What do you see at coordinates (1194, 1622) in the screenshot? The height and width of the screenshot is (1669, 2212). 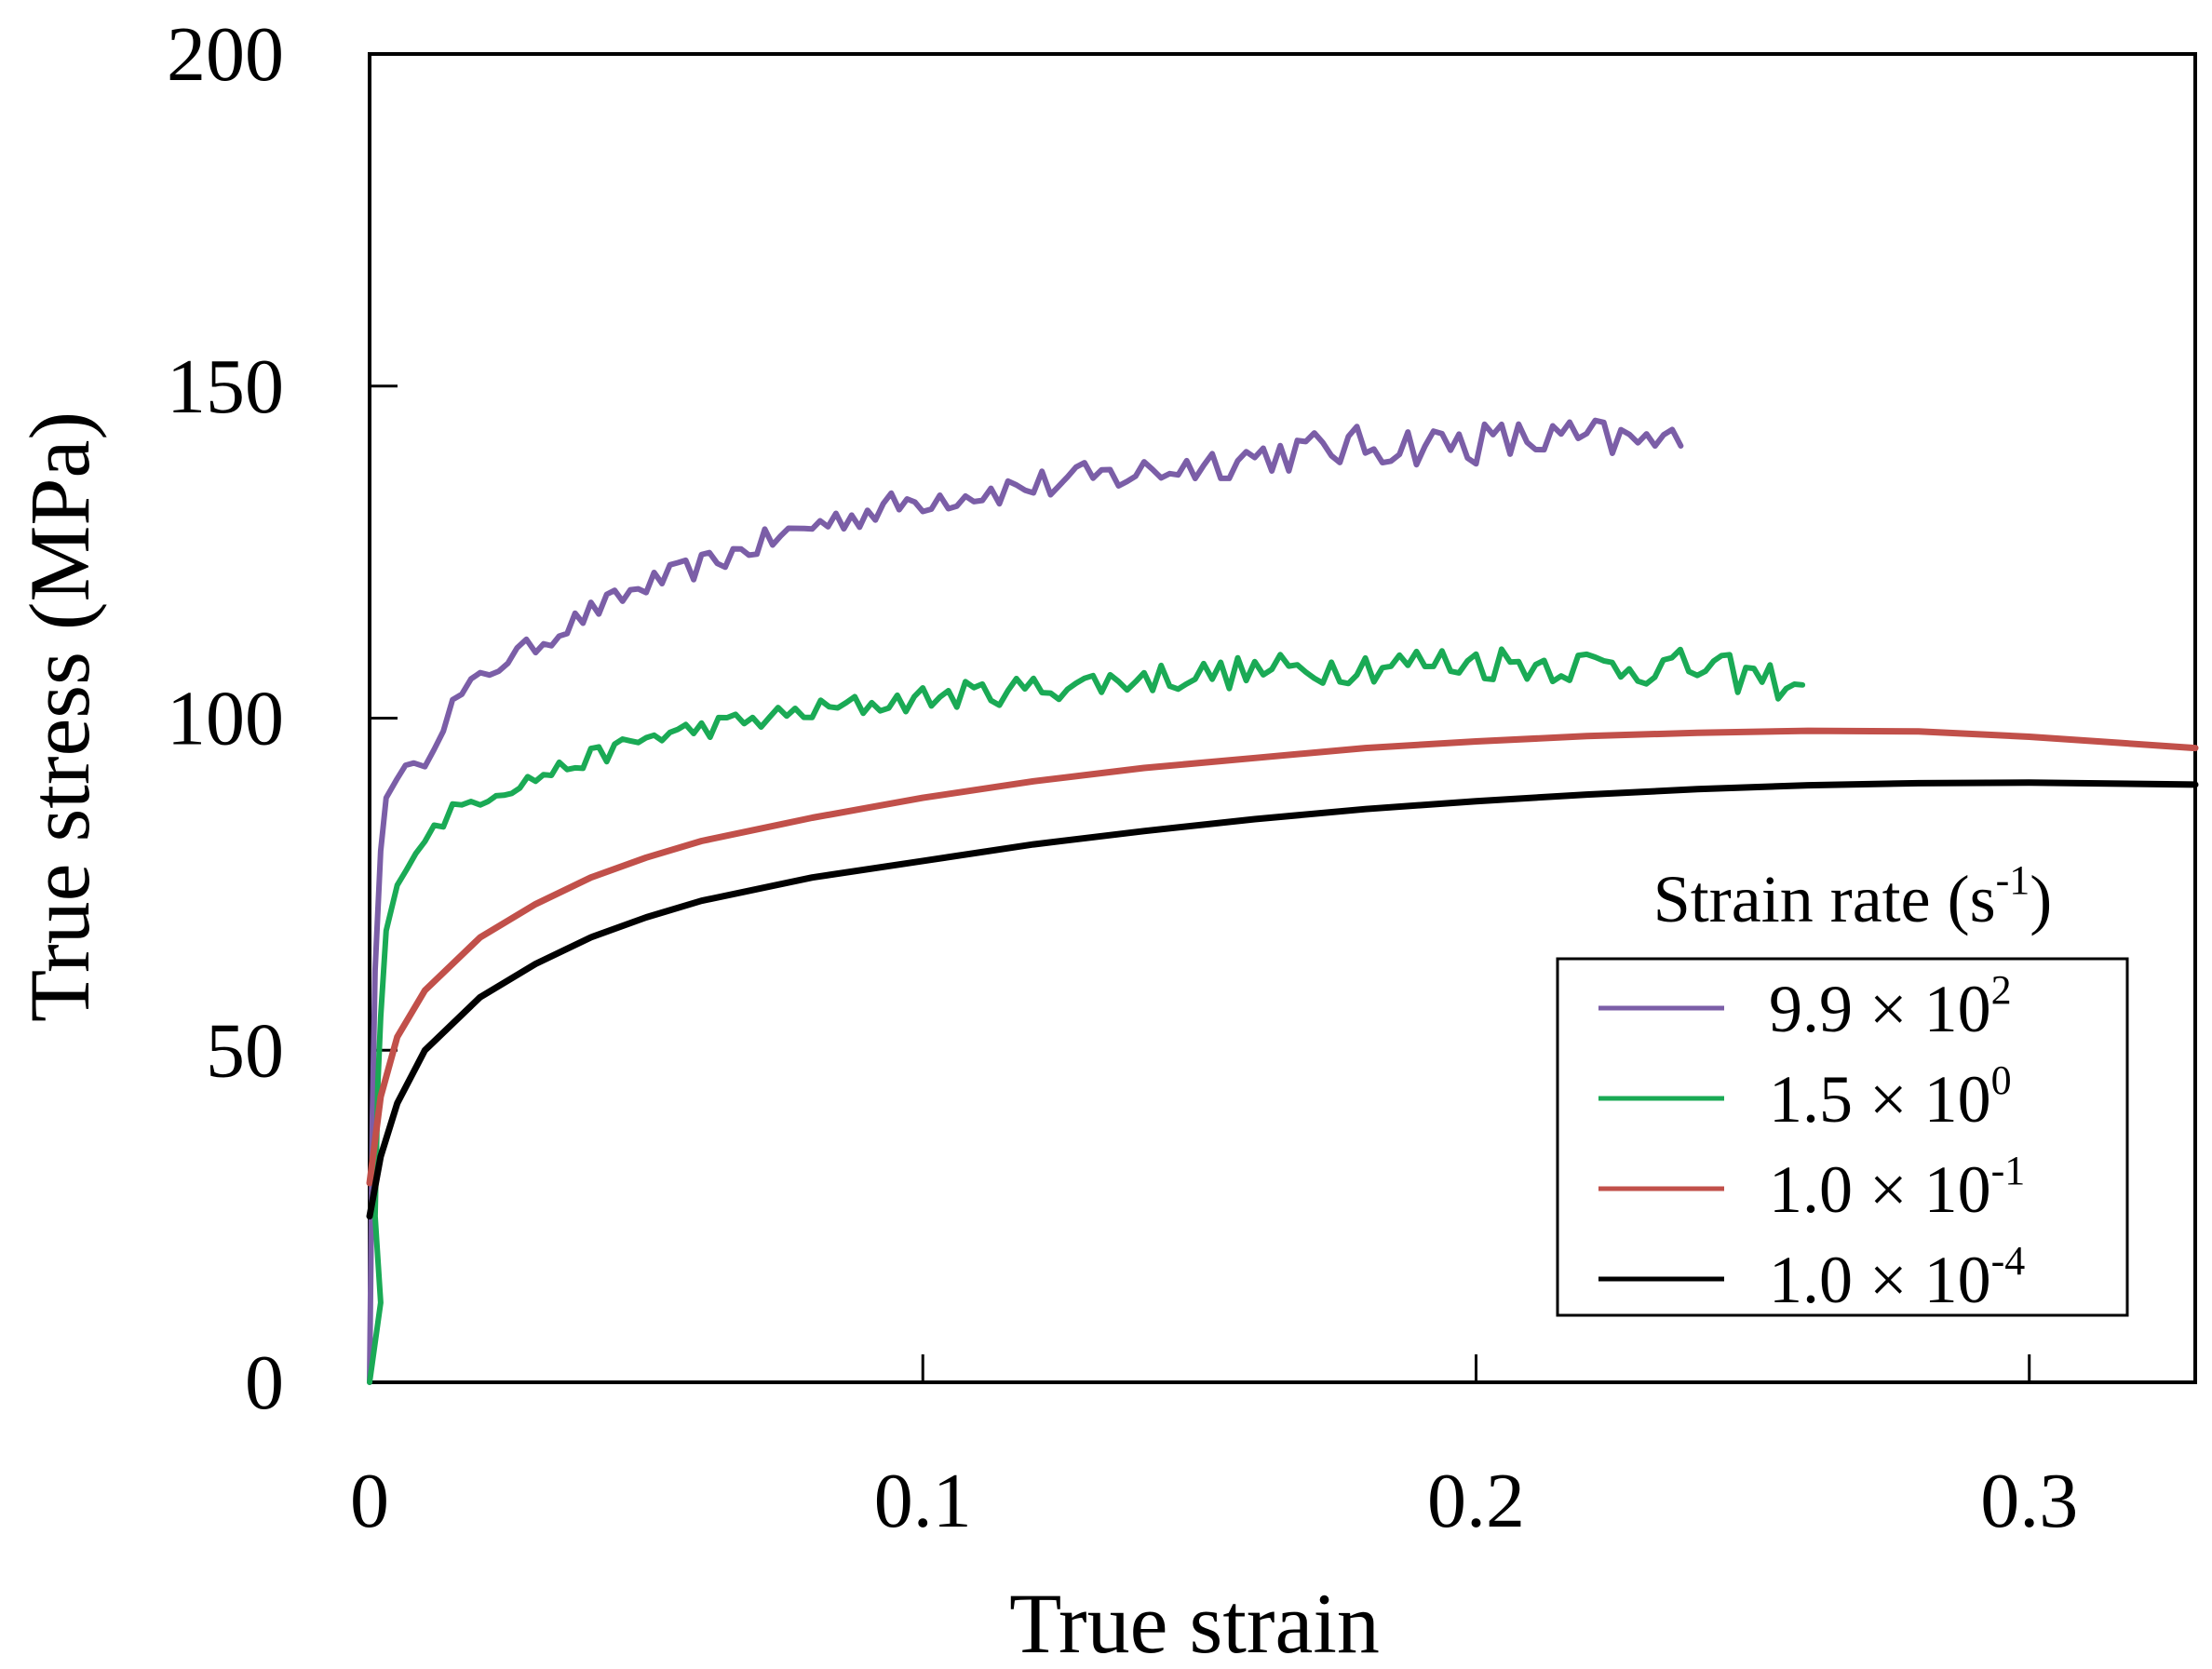 I see `x-axis-title: True strain` at bounding box center [1194, 1622].